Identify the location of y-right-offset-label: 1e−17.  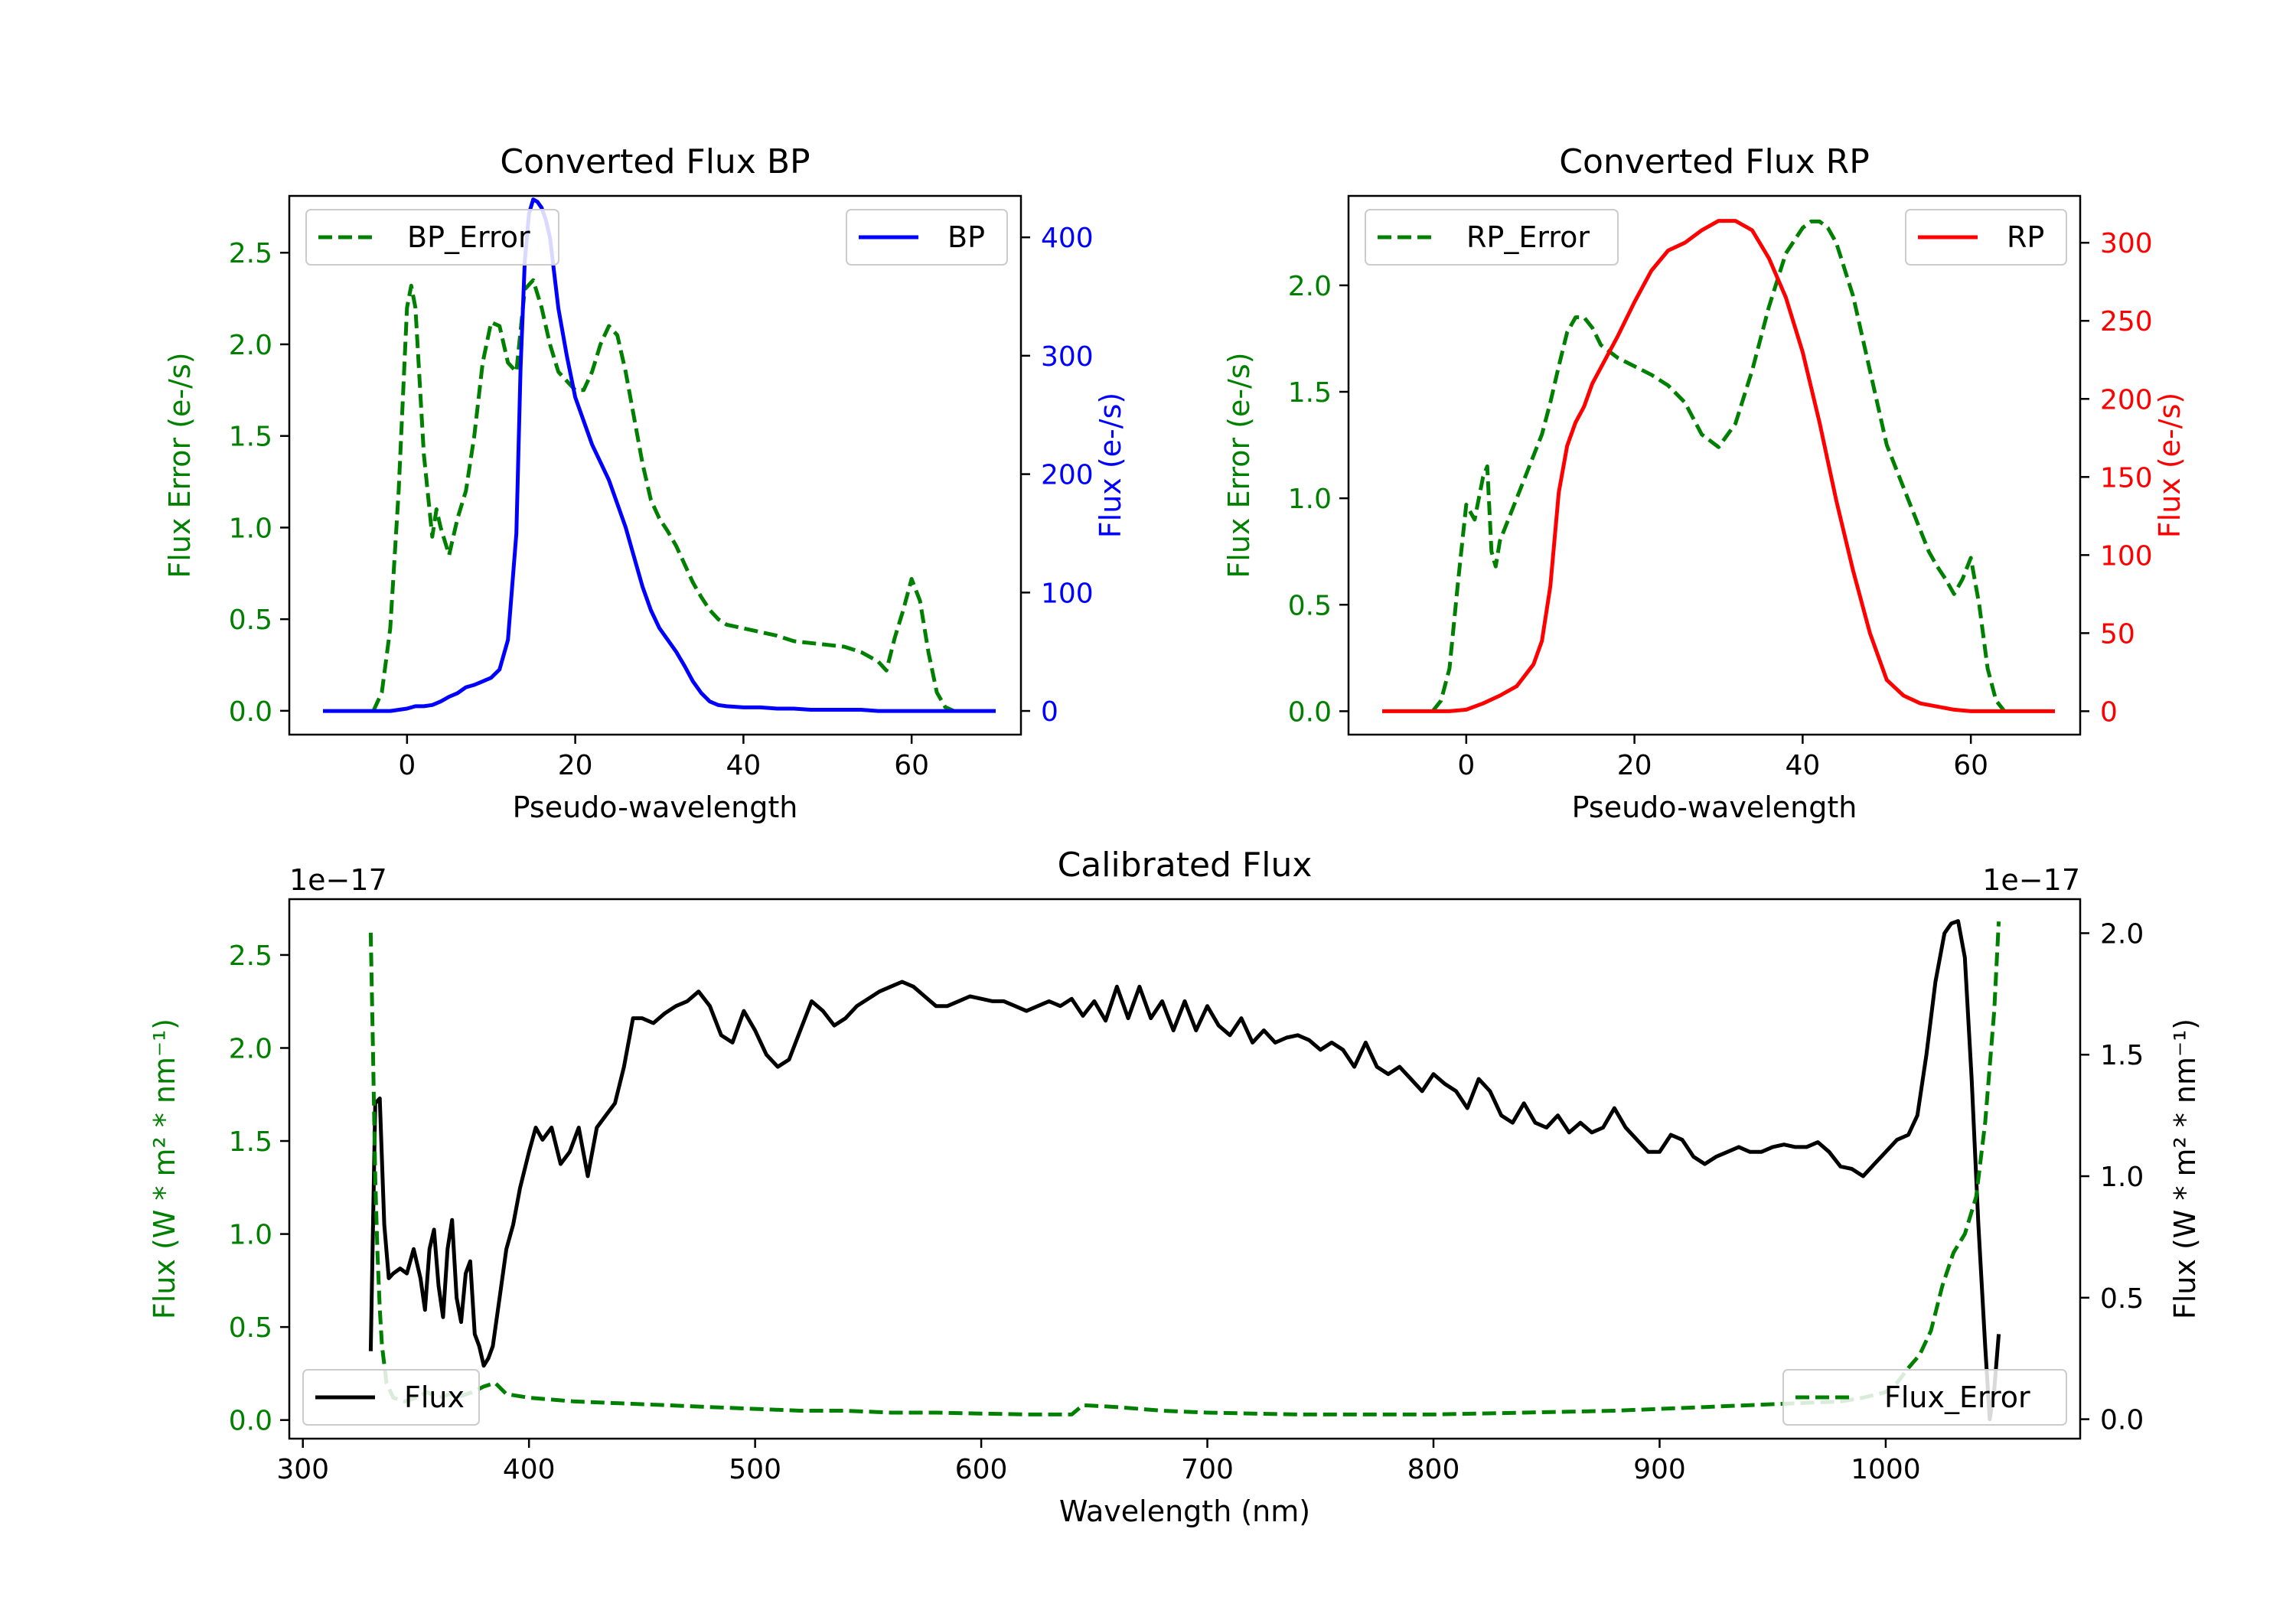
(2031, 880).